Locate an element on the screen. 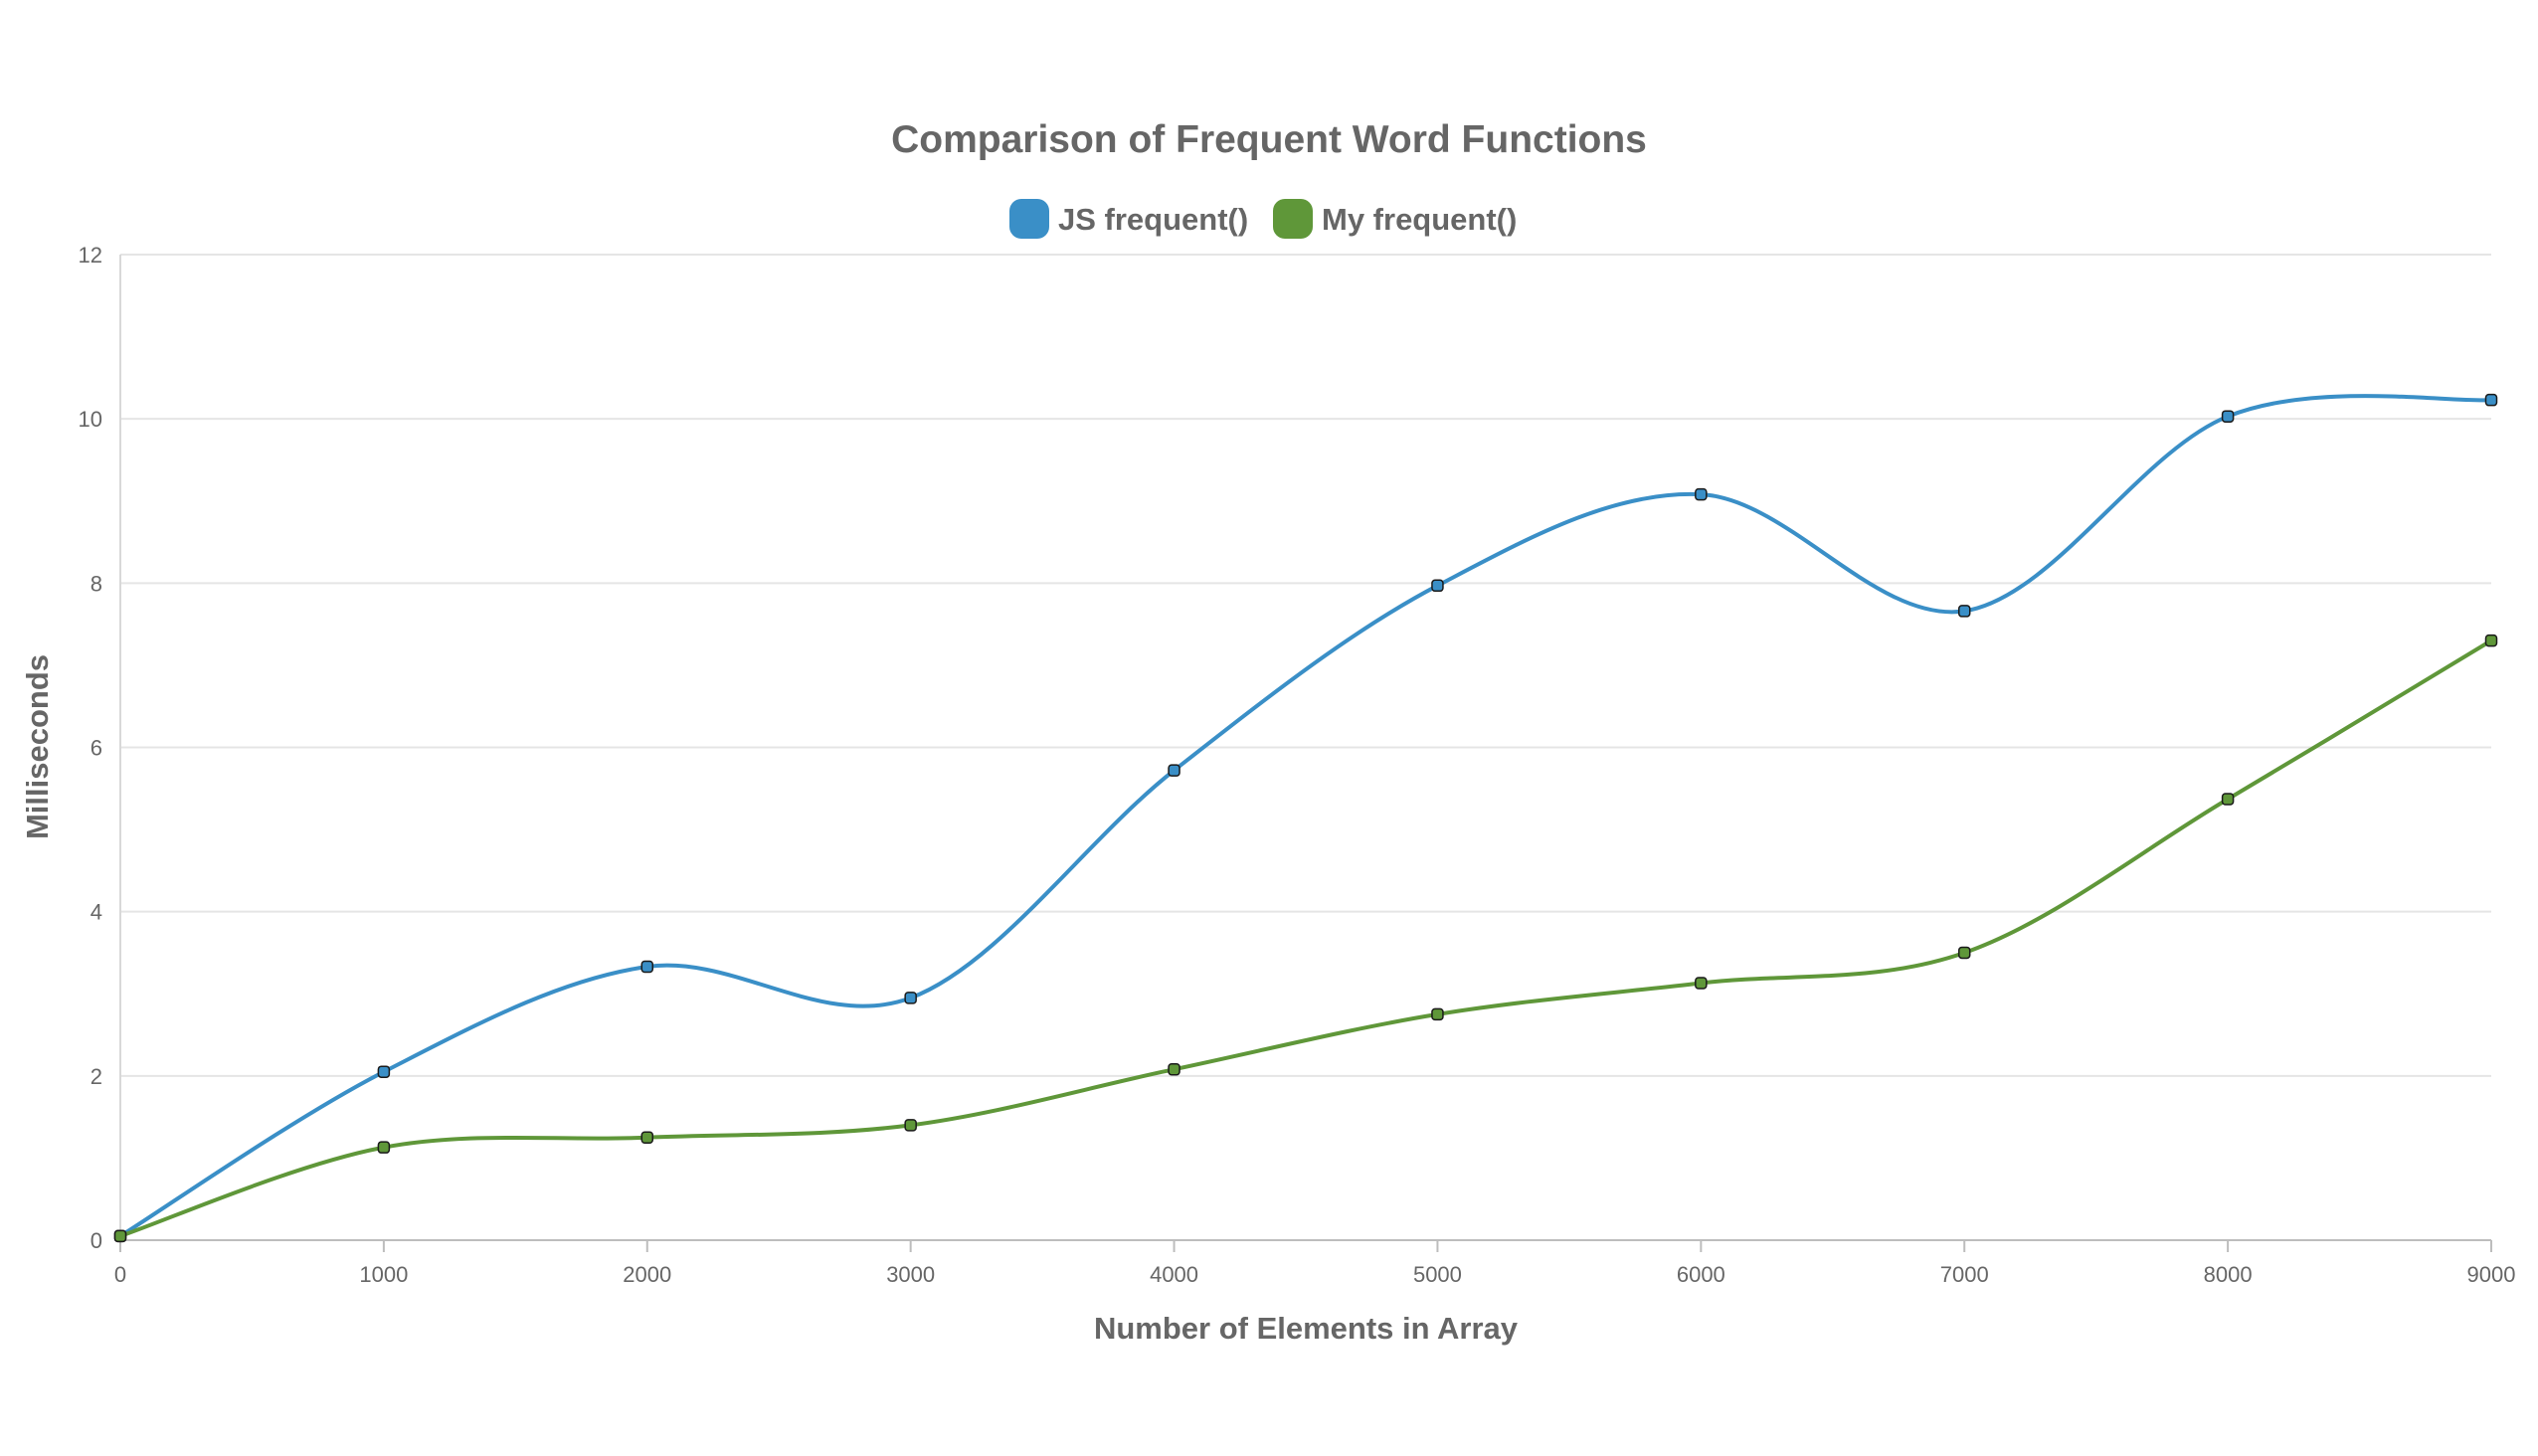 The width and height of the screenshot is (2538, 1456). legend: JS frequent() My frequent() is located at coordinates (1263, 219).